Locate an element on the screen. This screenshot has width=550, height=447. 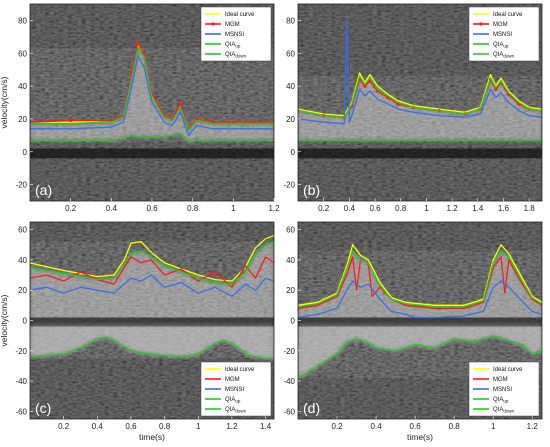
x-tick-label: 1.8 is located at coordinates (530, 208).